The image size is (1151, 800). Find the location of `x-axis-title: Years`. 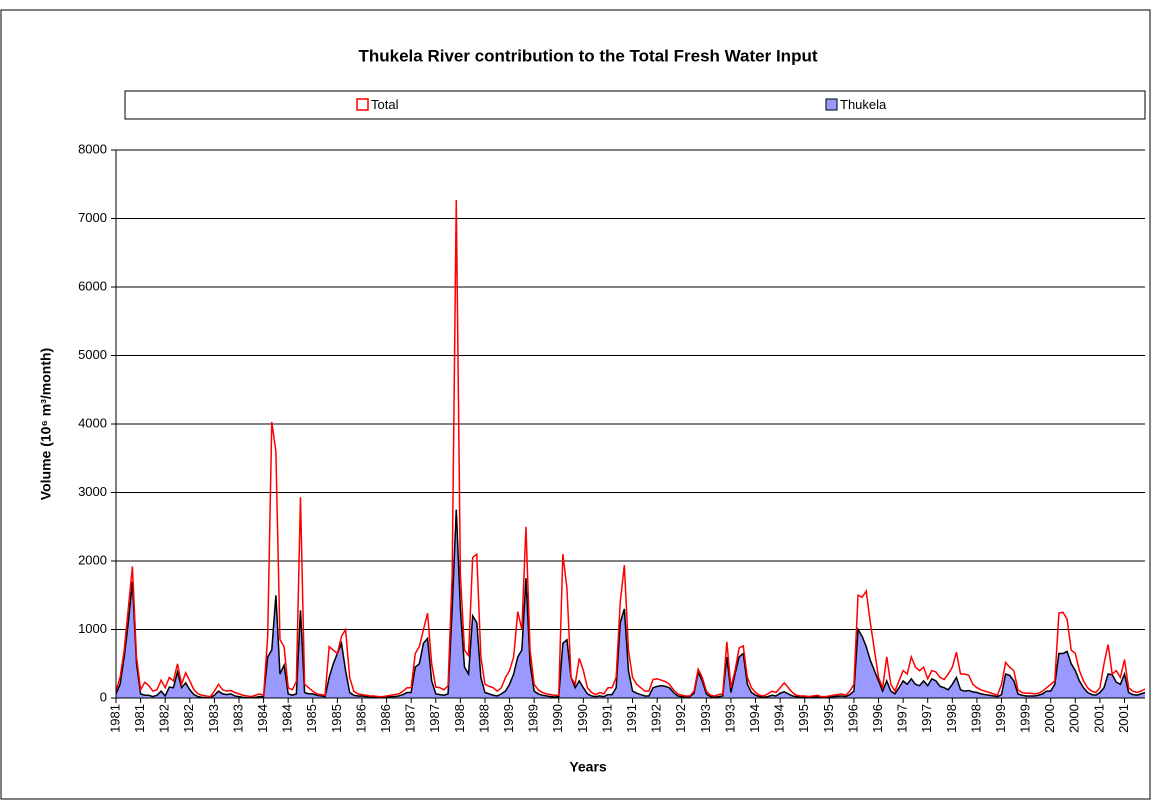

x-axis-title: Years is located at coordinates (588, 767).